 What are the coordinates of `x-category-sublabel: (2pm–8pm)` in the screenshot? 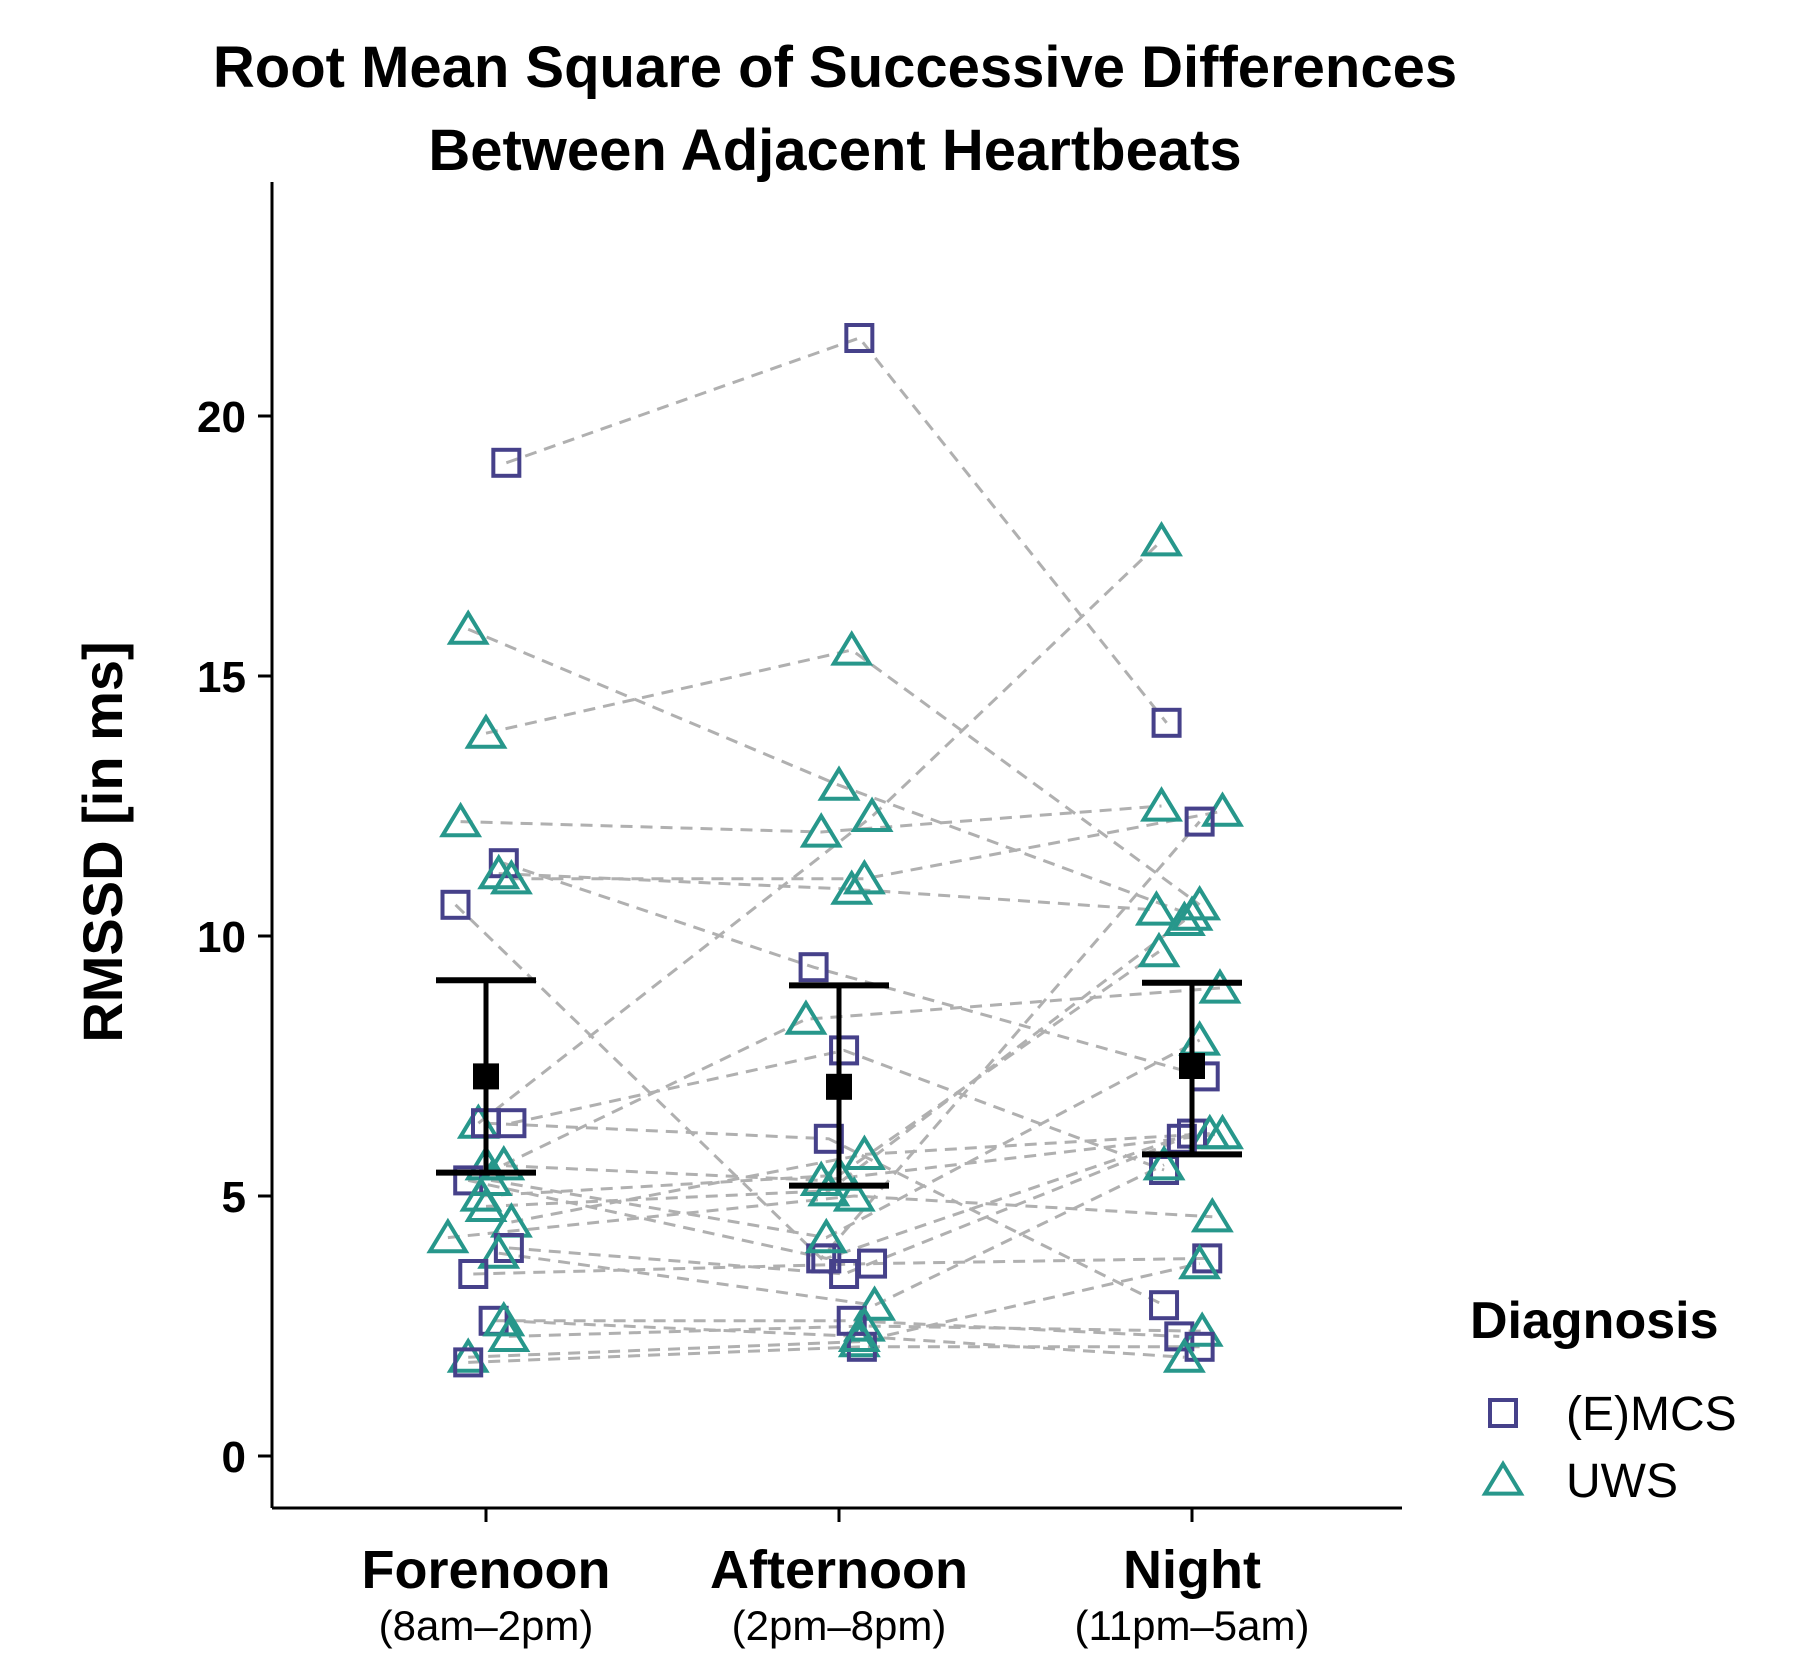 It's located at (839, 1625).